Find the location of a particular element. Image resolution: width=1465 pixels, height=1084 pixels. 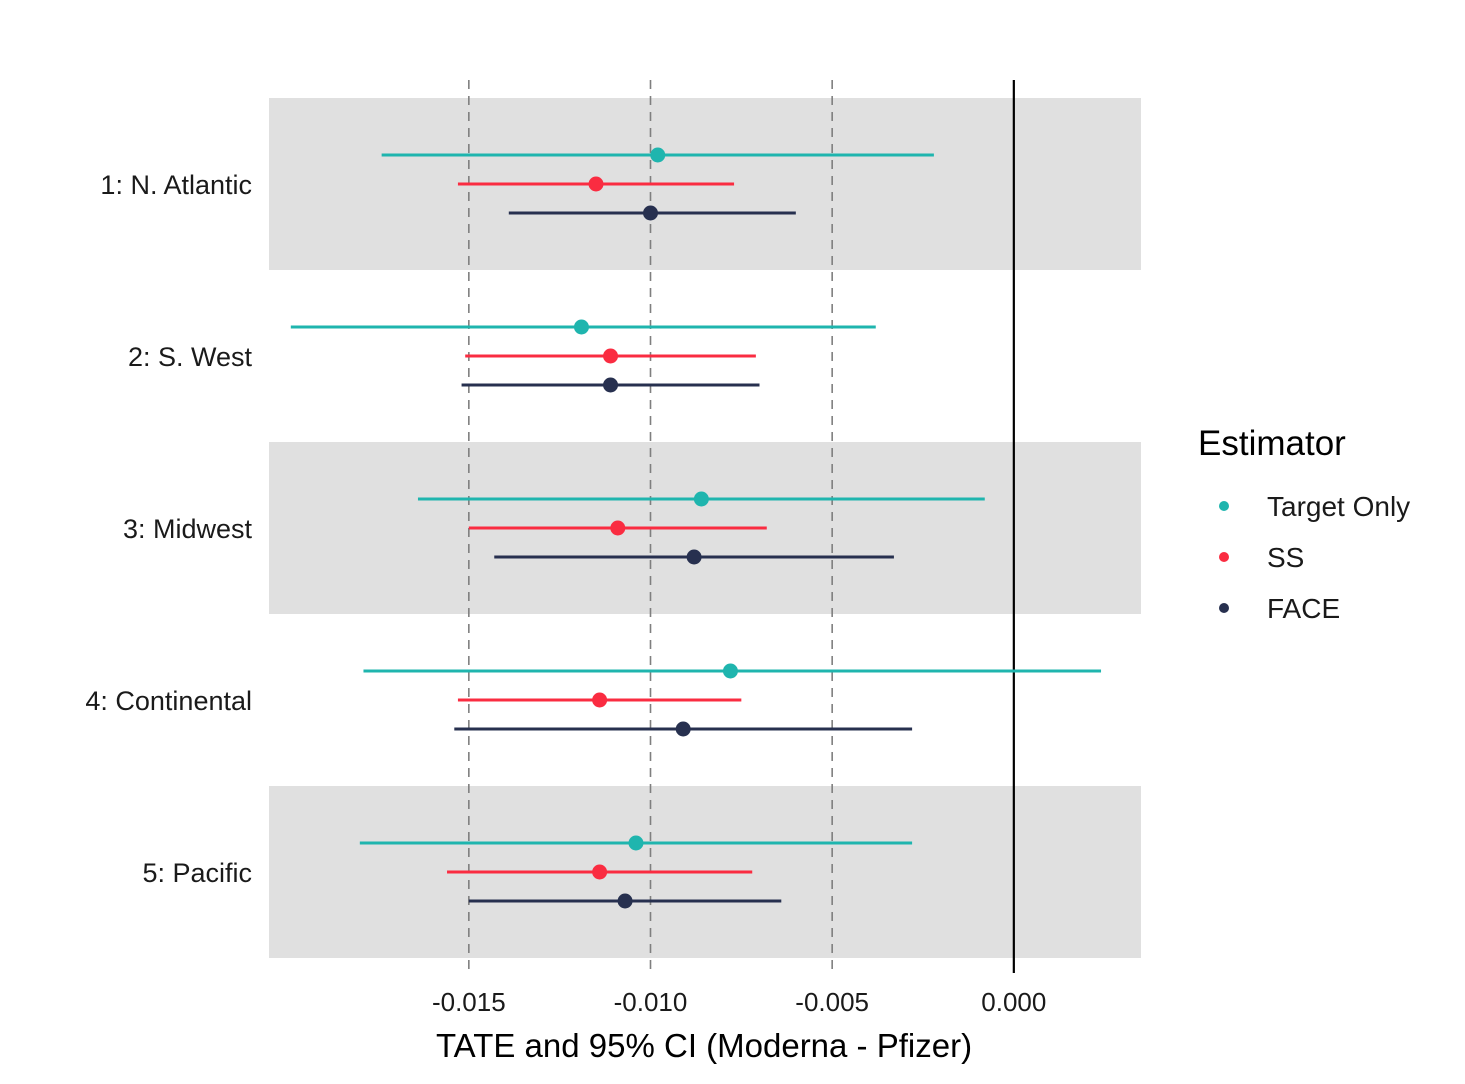

x-axis-title: TATE and 95% CI (Moderna - Pfizer) is located at coordinates (704, 1045).